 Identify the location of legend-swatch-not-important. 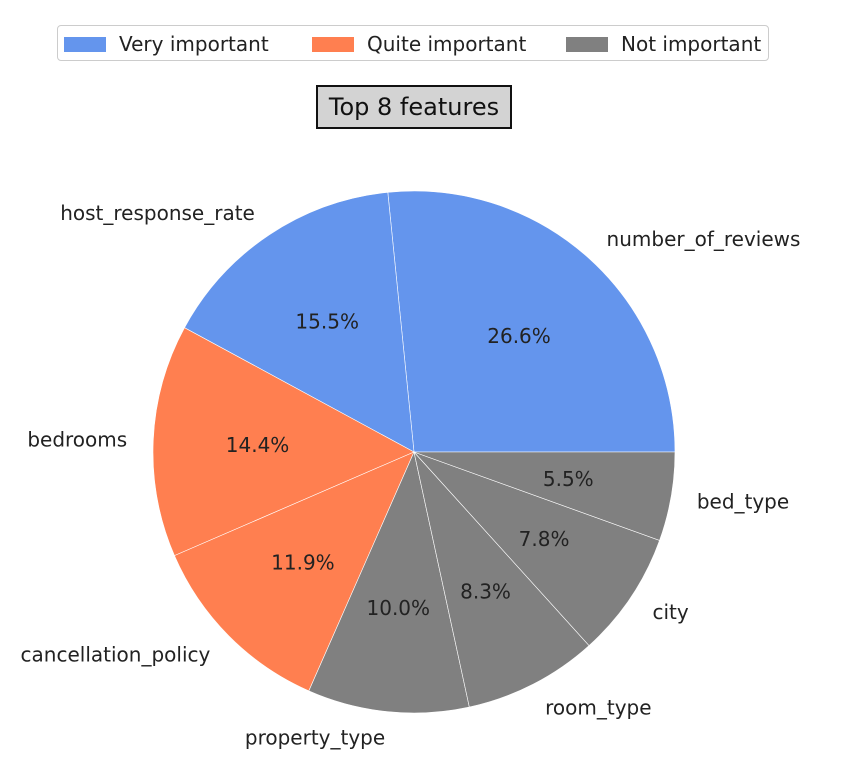
(587, 44).